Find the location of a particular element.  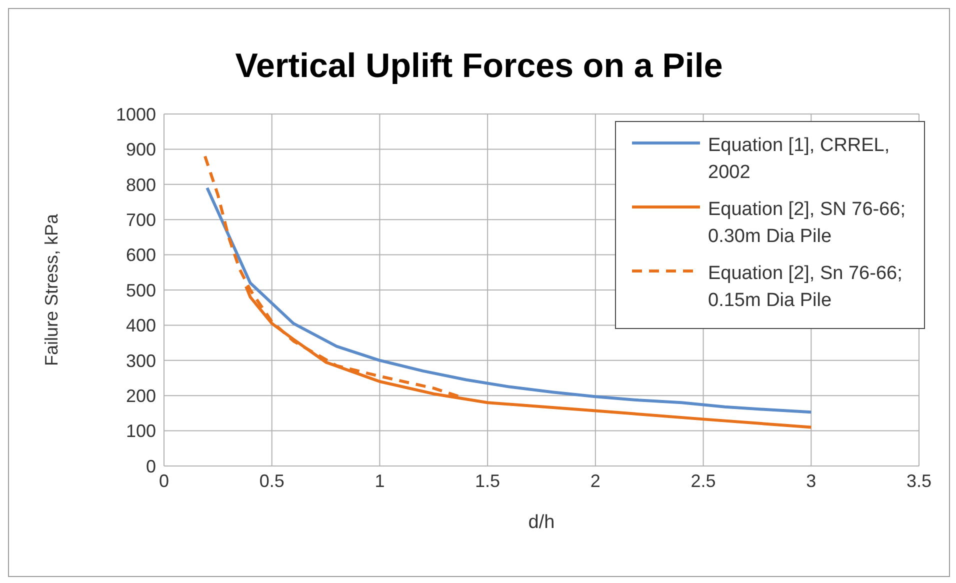

chart-title: Vertical Uplift Forces on a Pile is located at coordinates (479, 66).